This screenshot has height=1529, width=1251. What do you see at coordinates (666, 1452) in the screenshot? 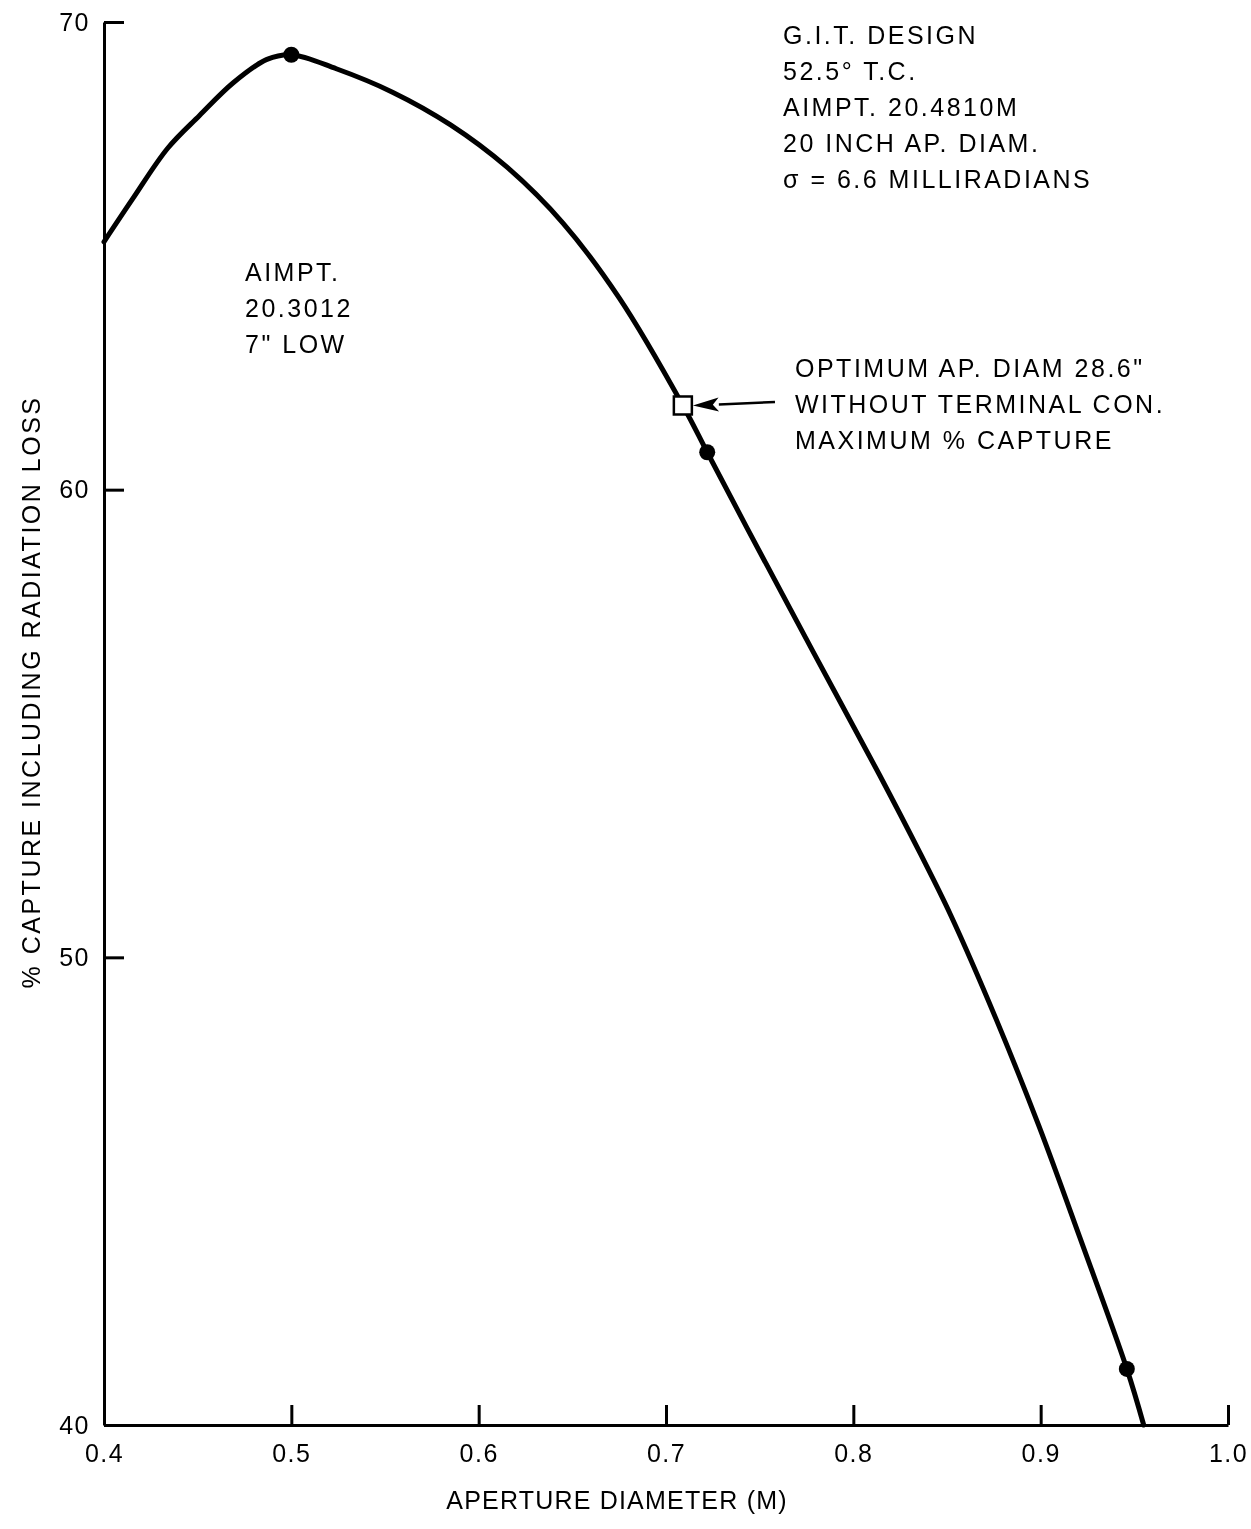
I see `x-tick-label: 0.7` at bounding box center [666, 1452].